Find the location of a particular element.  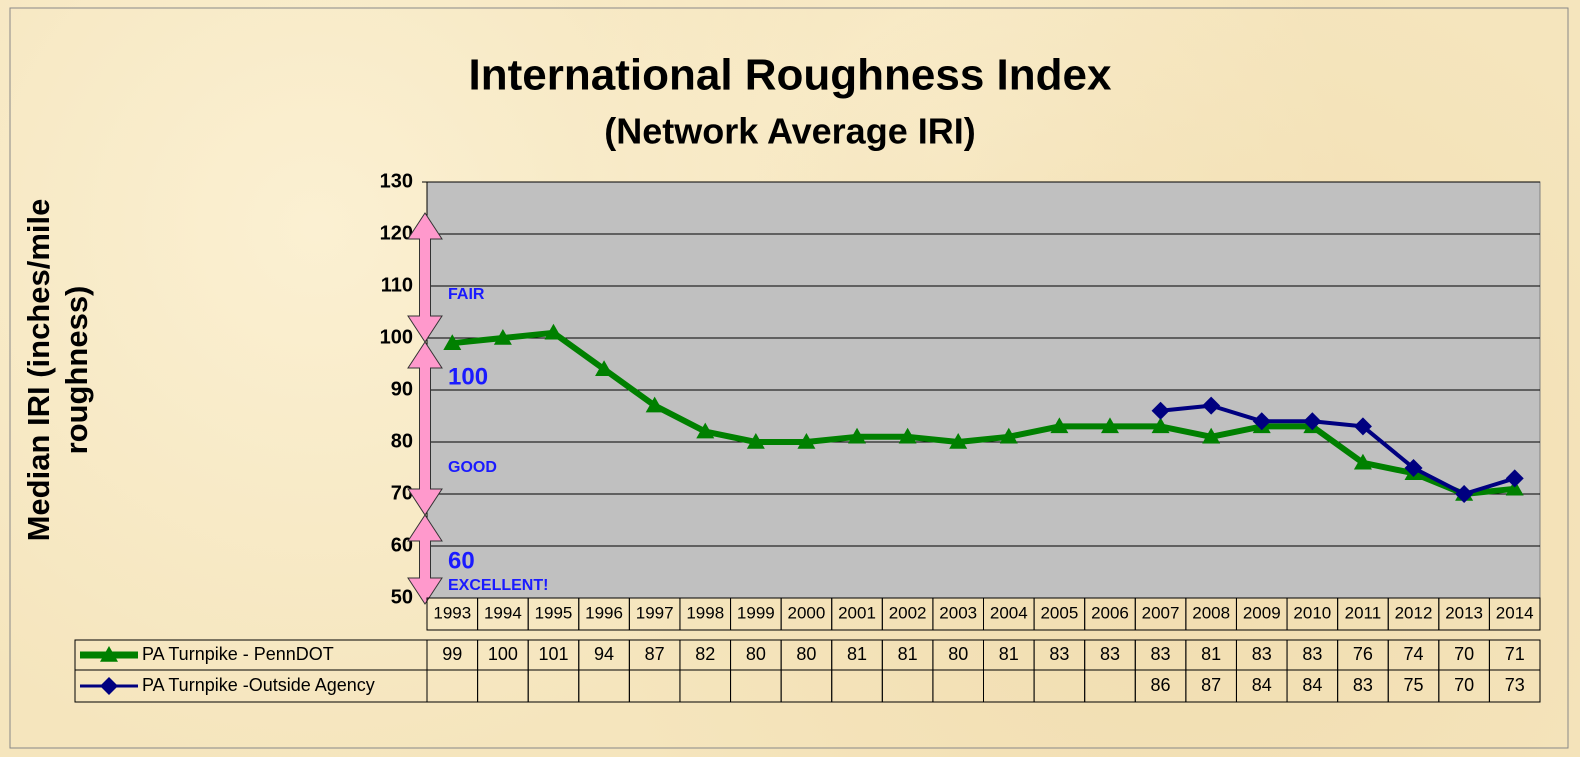

series is located at coordinates (1337, 449).